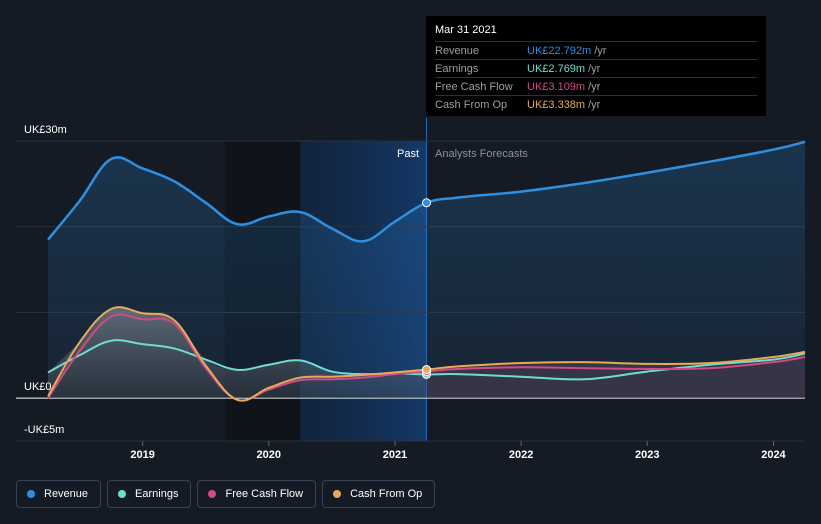 This screenshot has width=821, height=524. I want to click on tooltip-row-revenue: Revenue UK£22.792m /yr, so click(596, 50).